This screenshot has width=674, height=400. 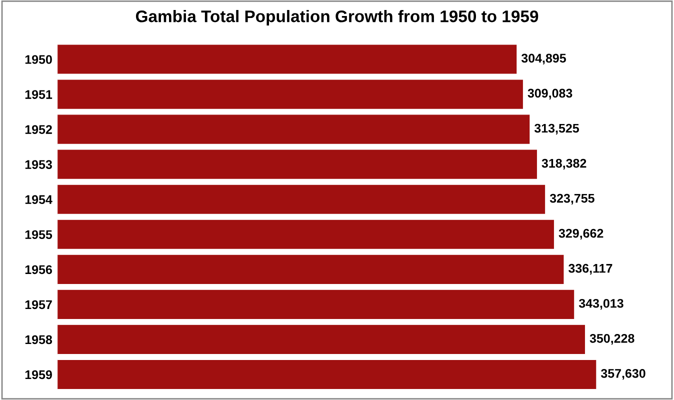 I want to click on y-tick-label: 1954, so click(x=38, y=199).